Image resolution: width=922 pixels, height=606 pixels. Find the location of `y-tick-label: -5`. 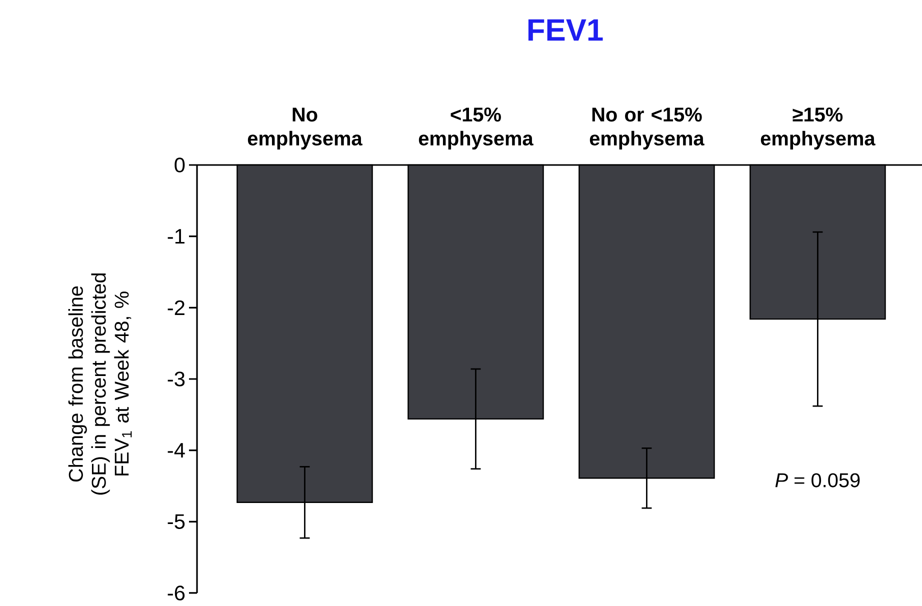

y-tick-label: -5 is located at coordinates (176, 521).